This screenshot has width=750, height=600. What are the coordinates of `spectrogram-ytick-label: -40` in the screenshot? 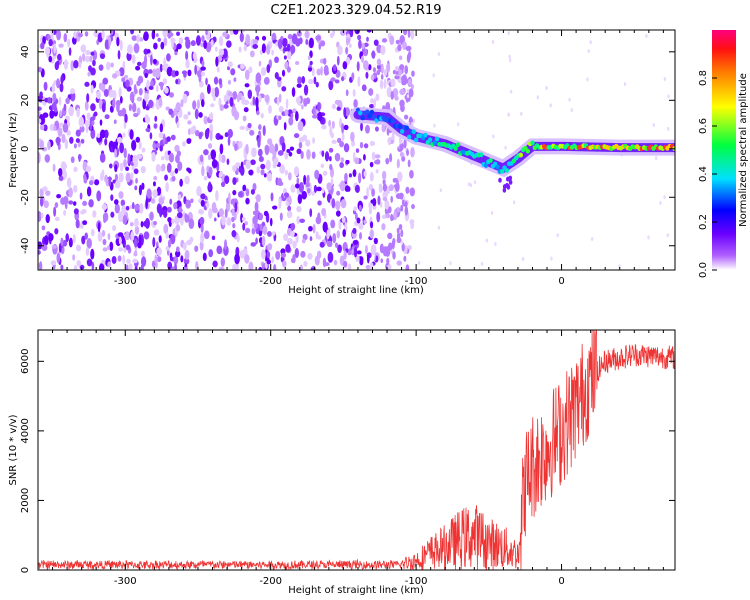 It's located at (25, 246).